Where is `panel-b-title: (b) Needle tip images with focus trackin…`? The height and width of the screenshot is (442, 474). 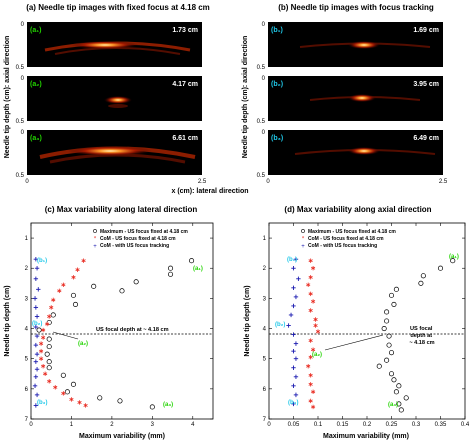
panel-b-title: (b) Needle tip images with focus trackin… is located at coordinates (356, 7).